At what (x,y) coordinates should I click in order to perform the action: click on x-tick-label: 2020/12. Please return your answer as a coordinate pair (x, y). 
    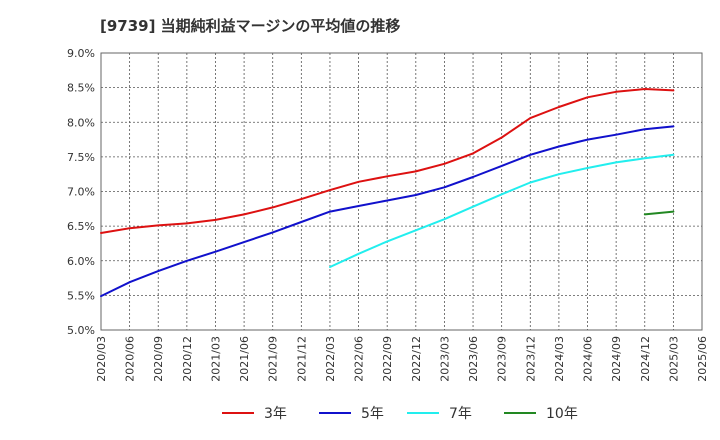
    Looking at the image, I should click on (187, 359).